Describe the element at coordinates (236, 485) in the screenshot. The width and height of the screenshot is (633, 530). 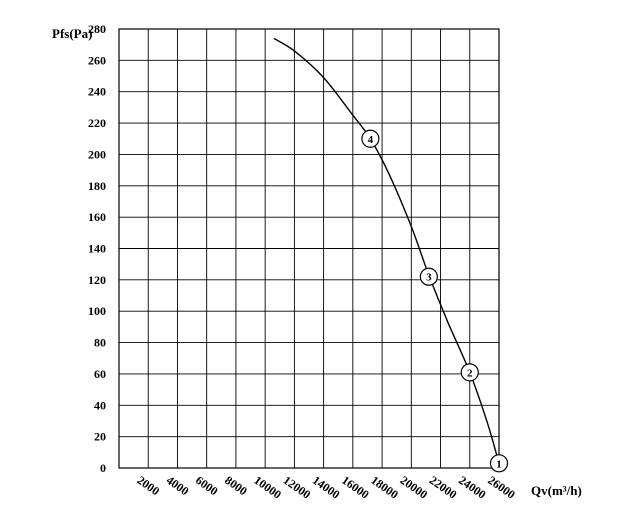
I see `x-tick-label: 8000` at that location.